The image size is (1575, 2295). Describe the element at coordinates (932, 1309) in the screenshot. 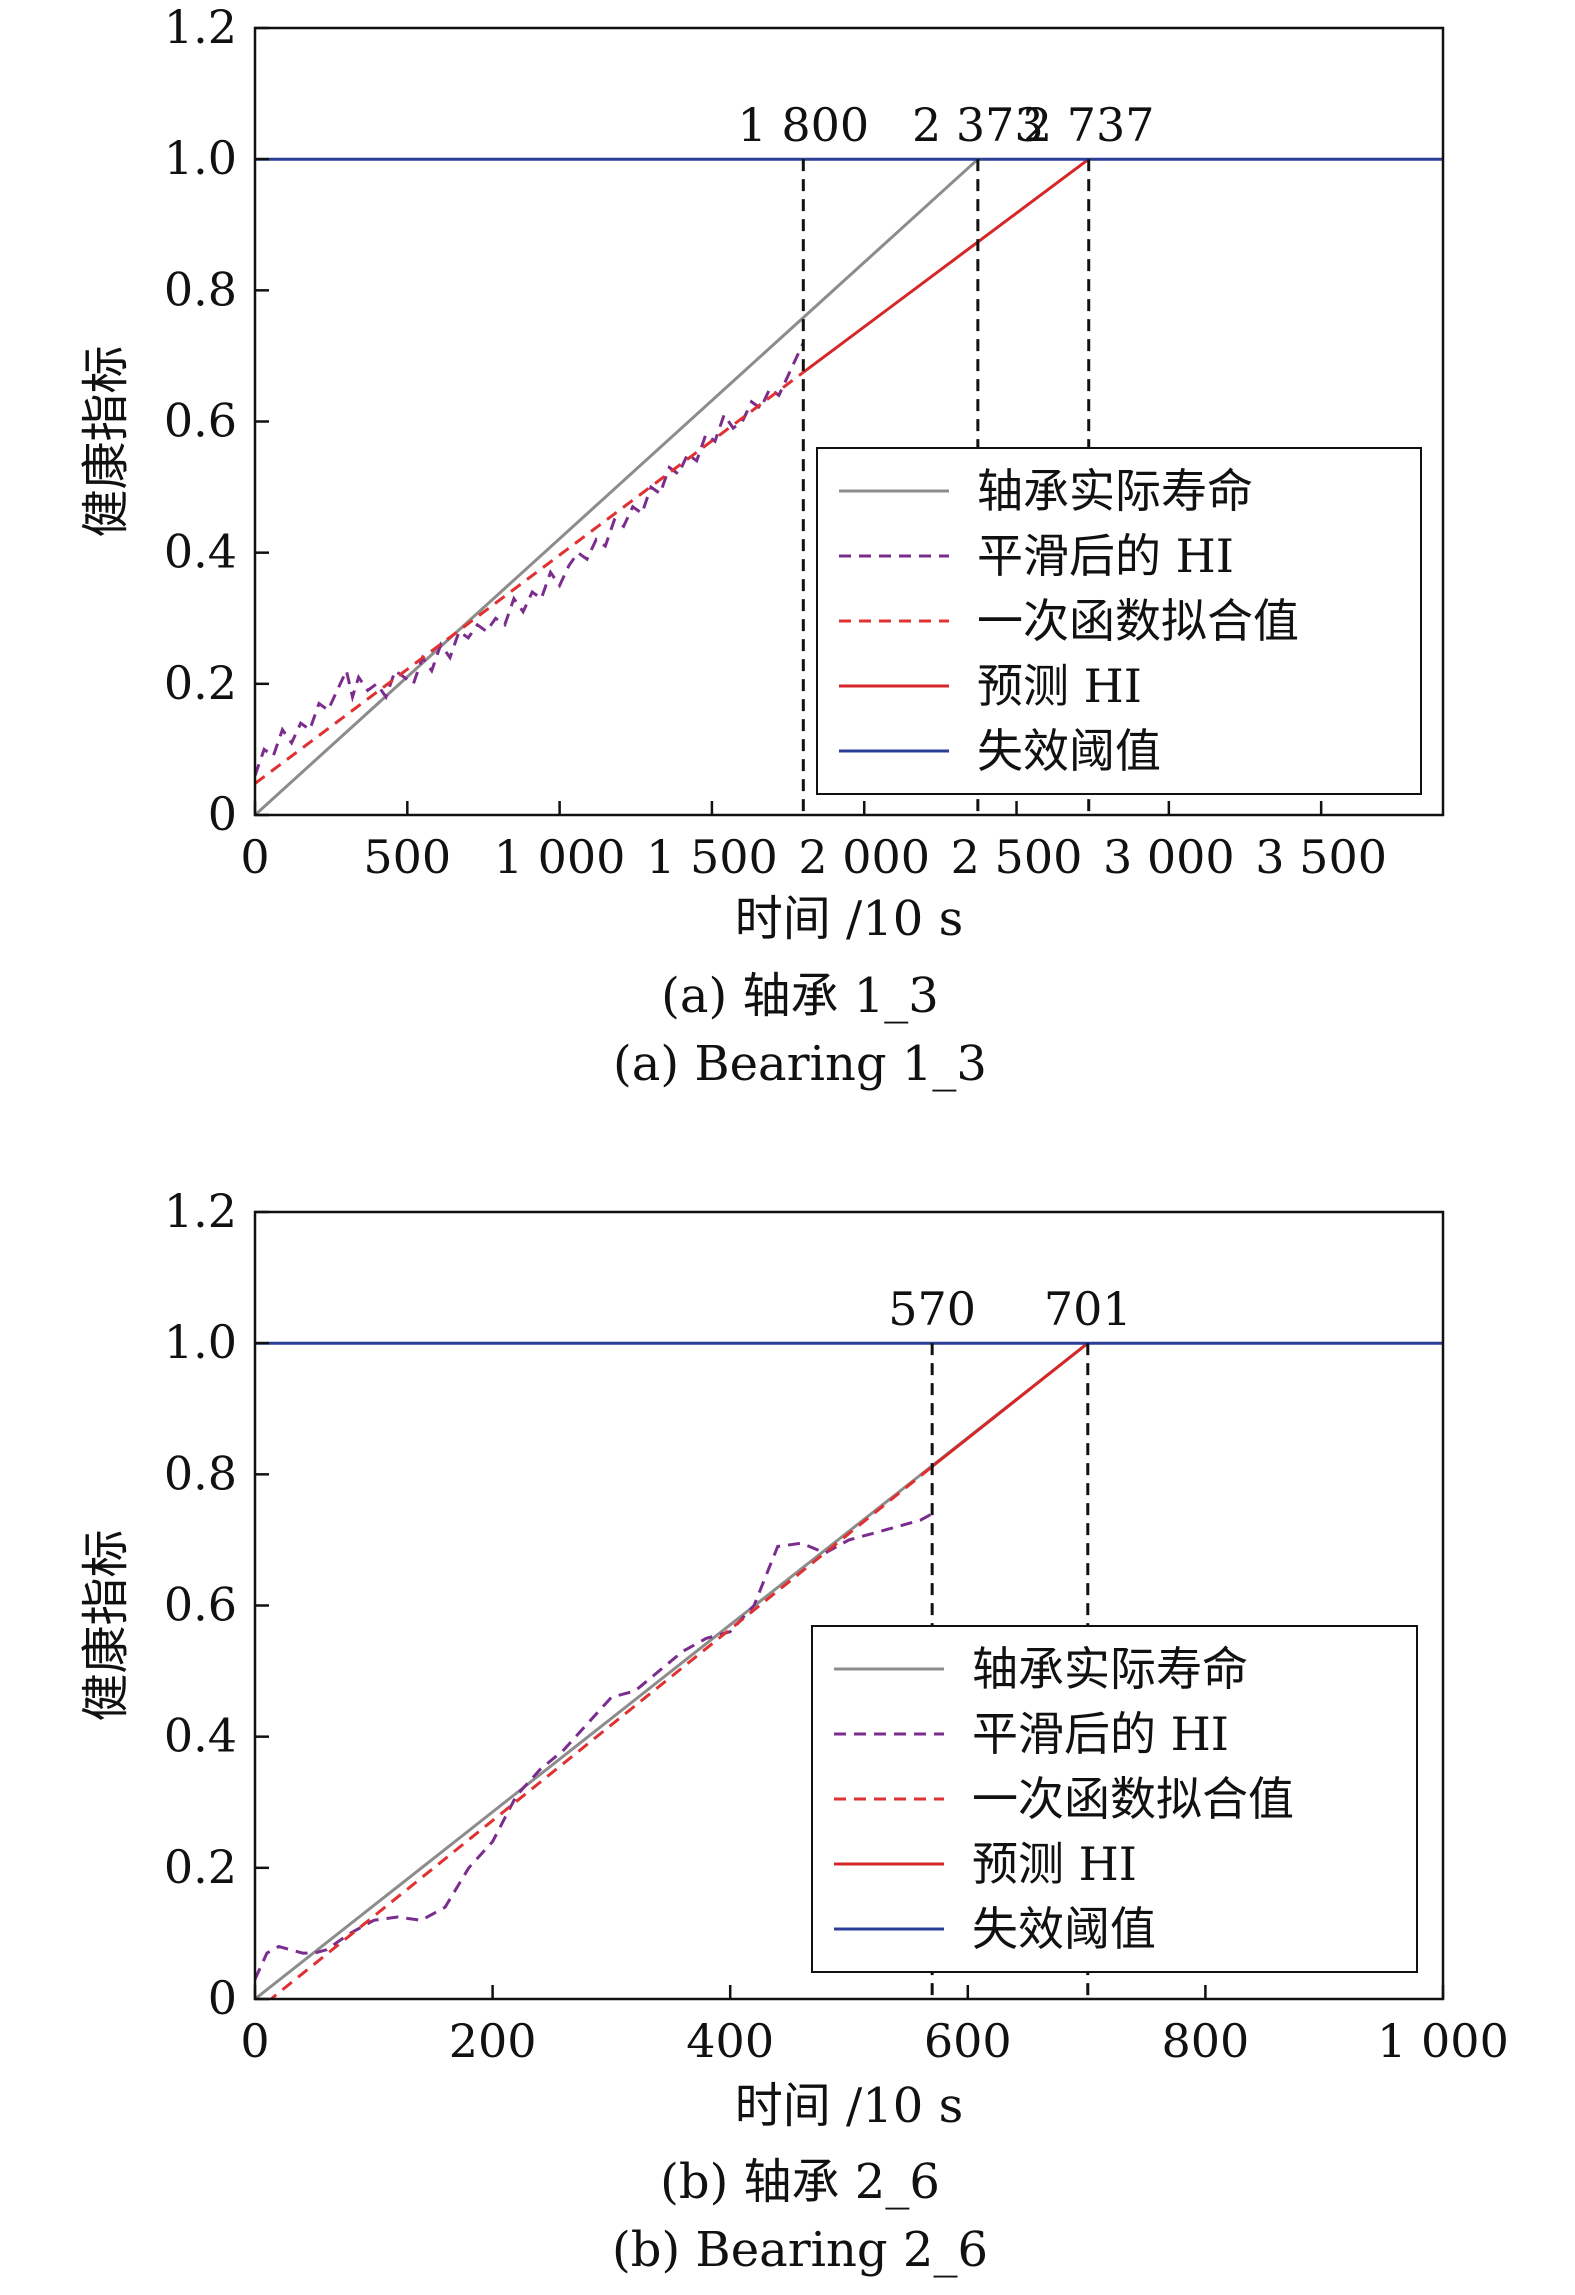

I see `vline-label: 570` at that location.